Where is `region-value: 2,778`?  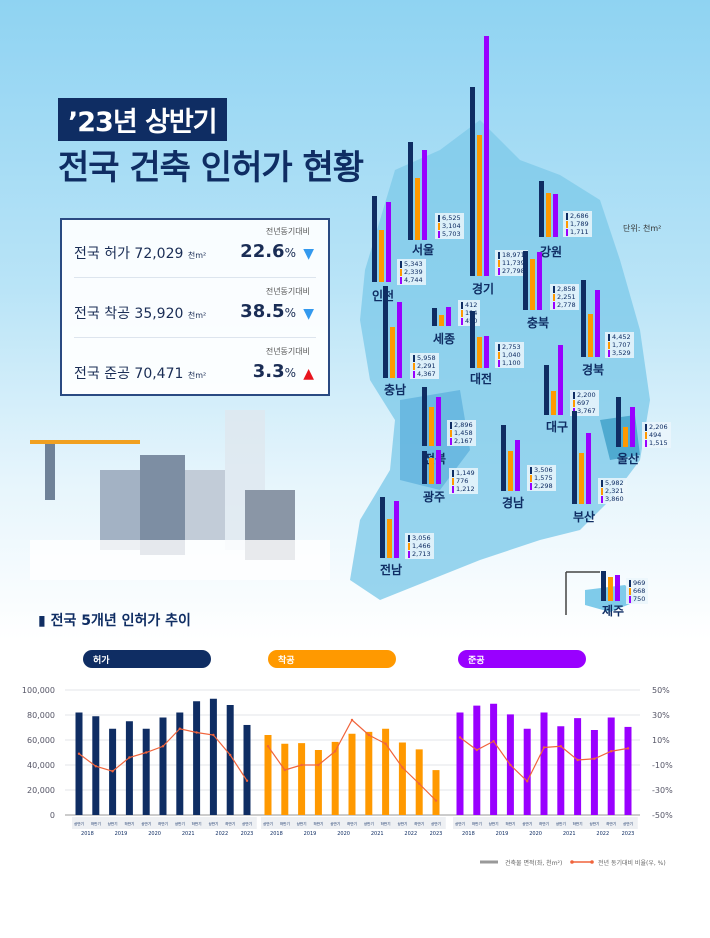
region-value: 2,778 is located at coordinates (566, 305).